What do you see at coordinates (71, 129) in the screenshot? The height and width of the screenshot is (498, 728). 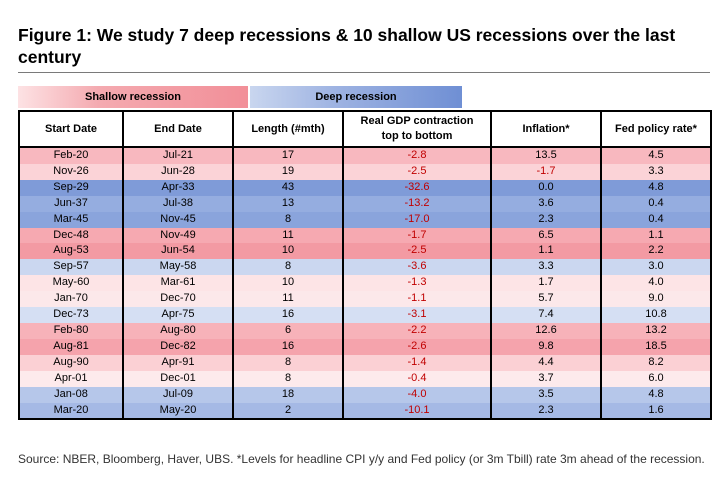 I see `header-start-date: Start Date` at bounding box center [71, 129].